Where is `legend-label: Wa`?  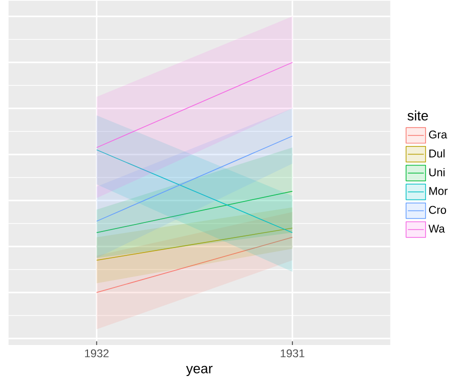 legend-label: Wa is located at coordinates (436, 228).